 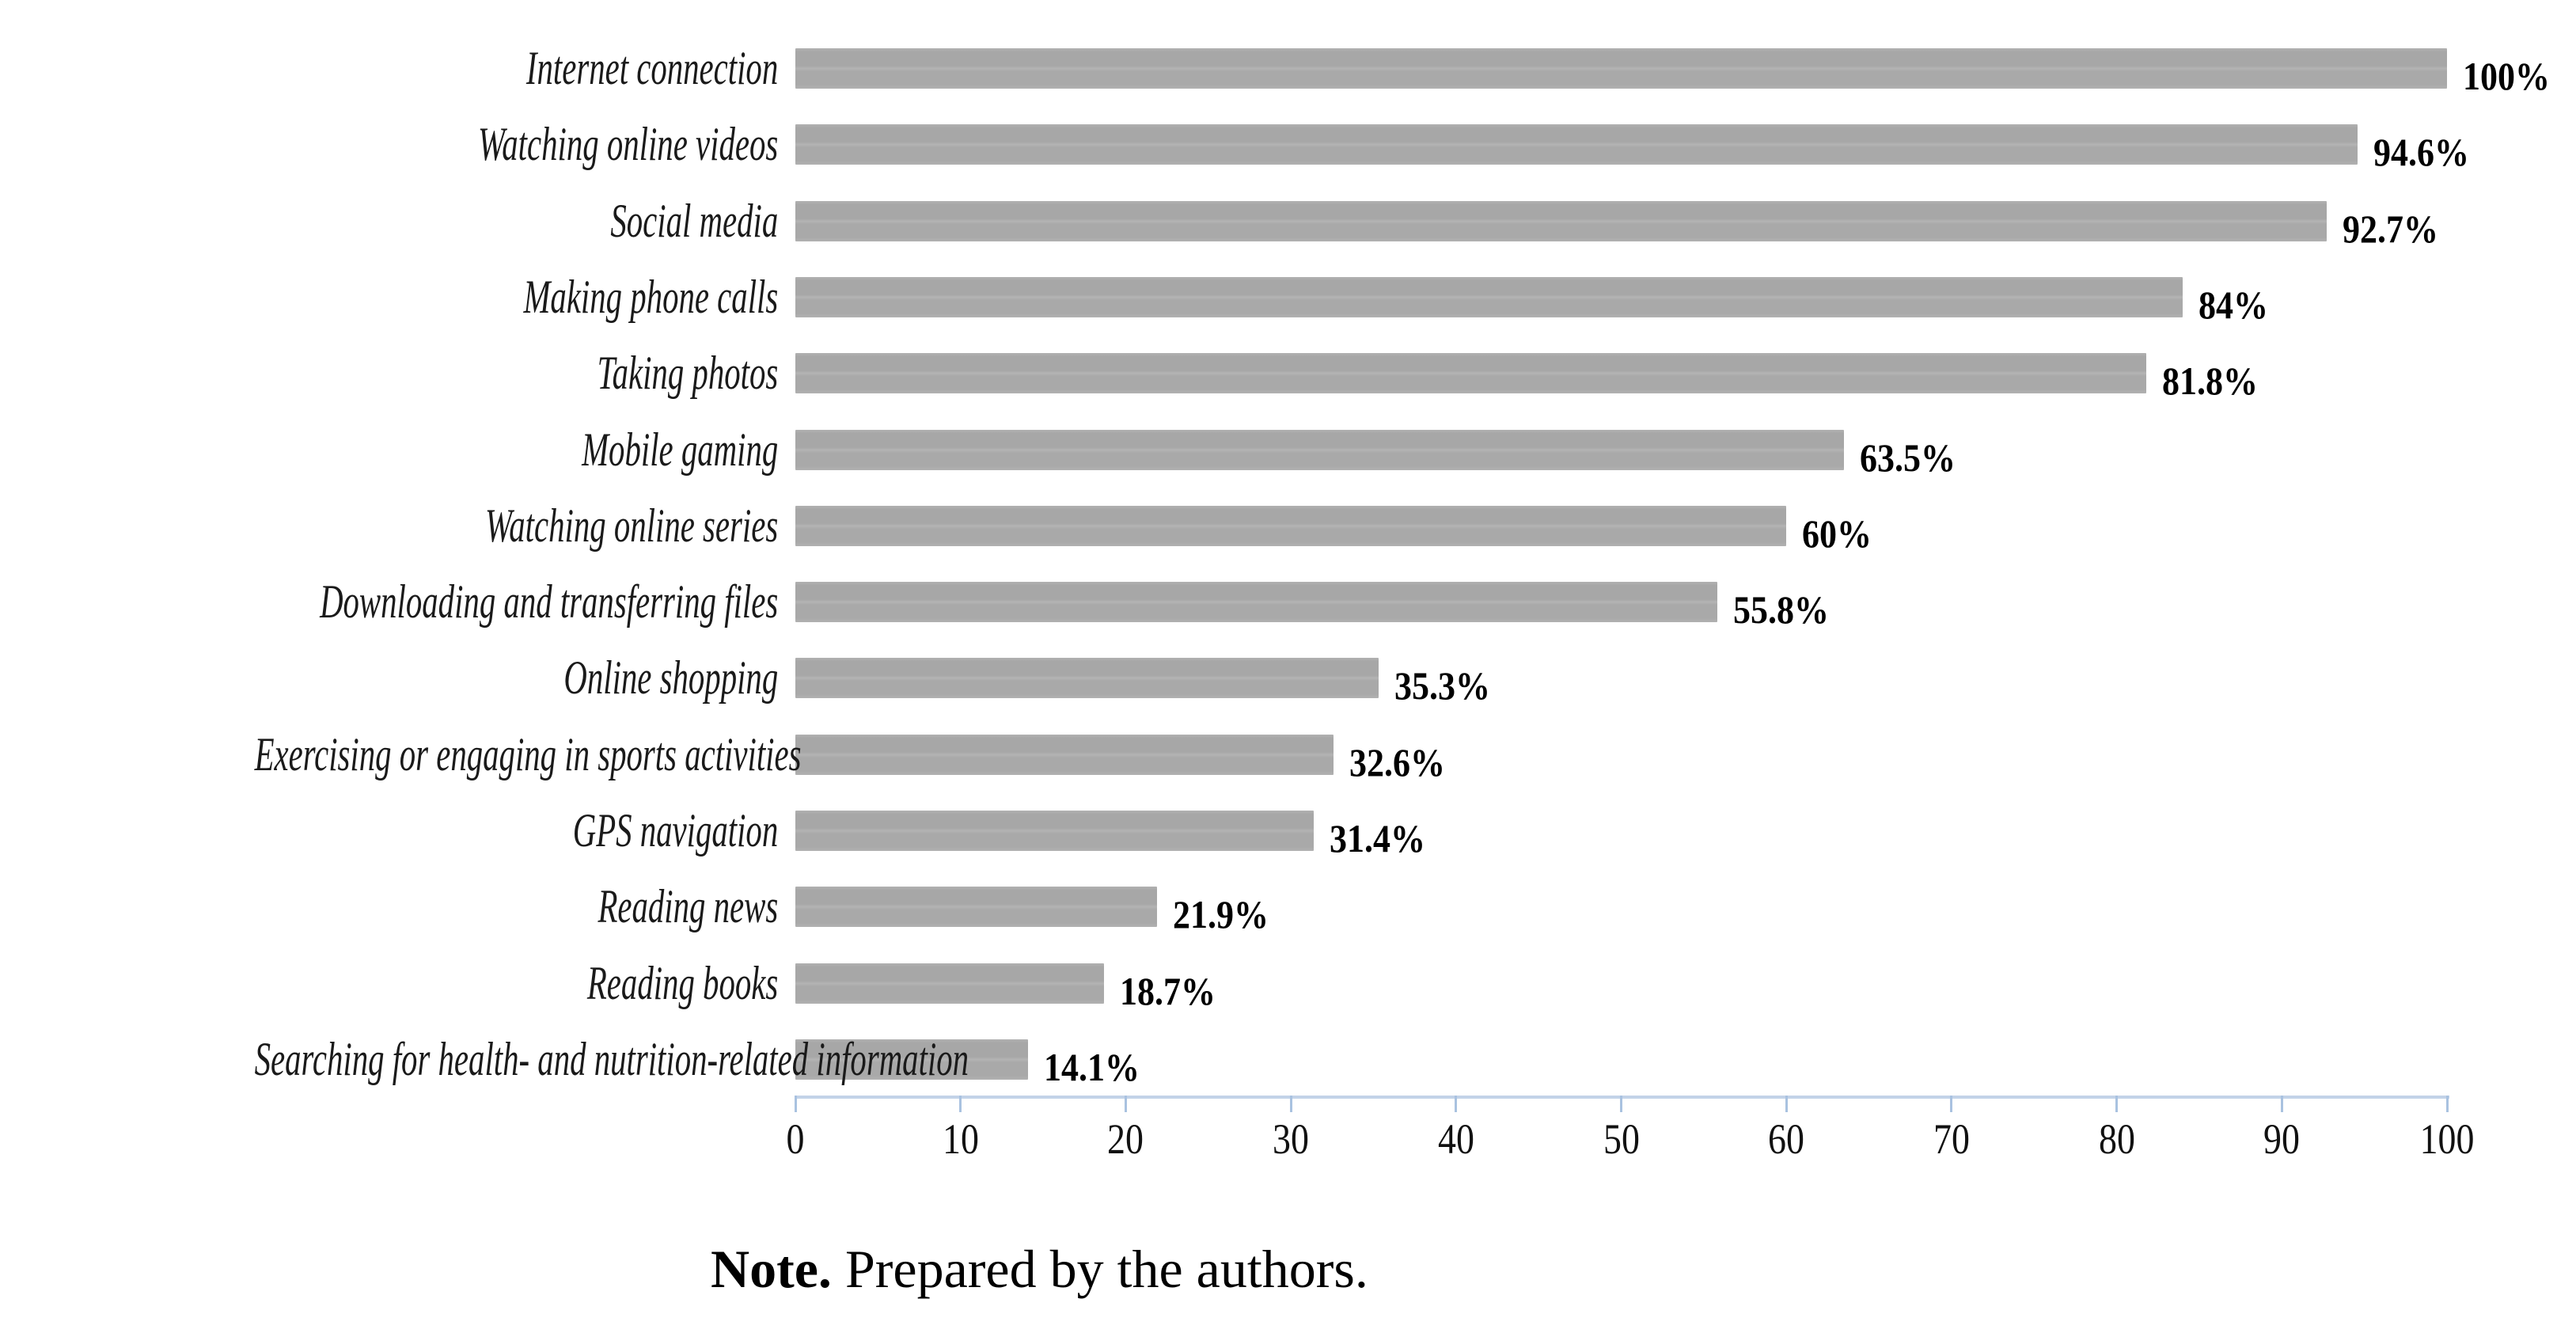 I want to click on chart-row: Internet connection 100%, so click(x=1288, y=68).